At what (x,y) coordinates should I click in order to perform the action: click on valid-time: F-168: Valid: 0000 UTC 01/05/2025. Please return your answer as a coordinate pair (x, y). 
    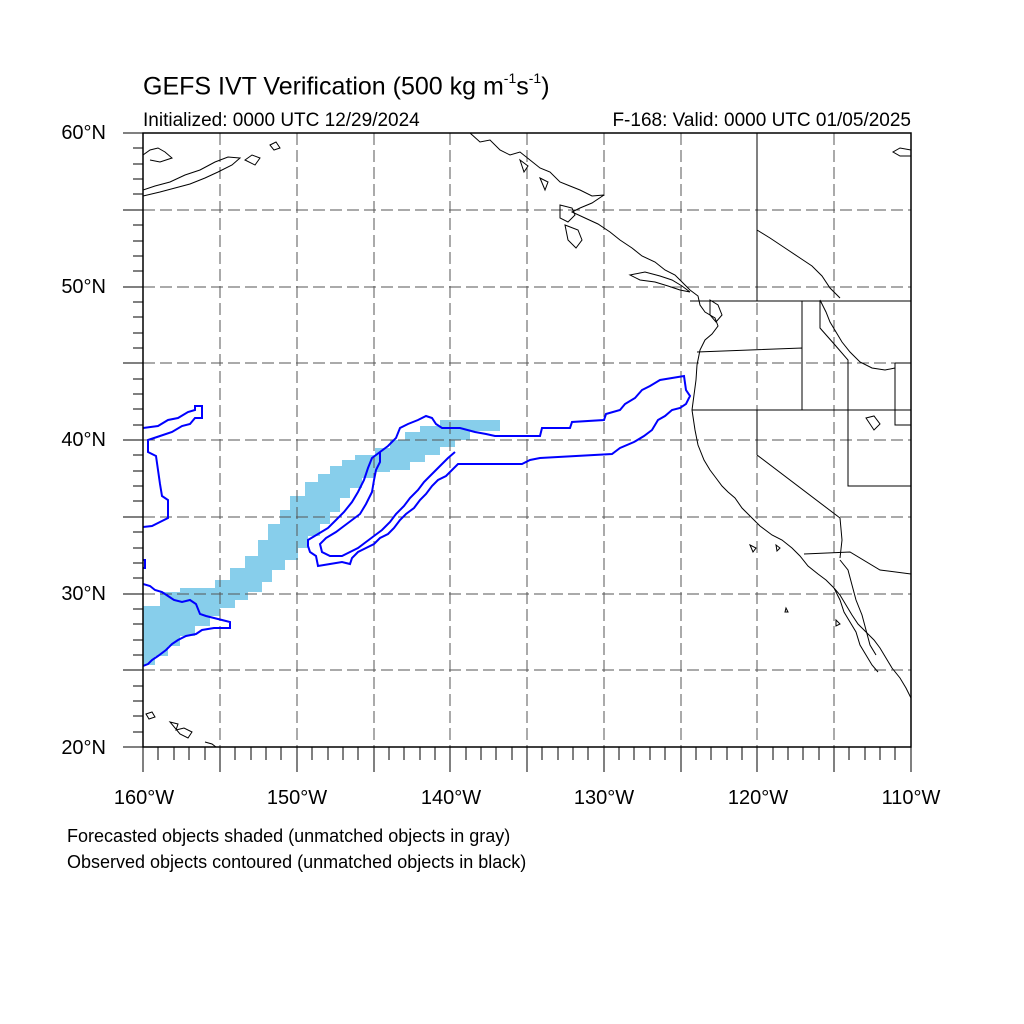
    Looking at the image, I should click on (761, 120).